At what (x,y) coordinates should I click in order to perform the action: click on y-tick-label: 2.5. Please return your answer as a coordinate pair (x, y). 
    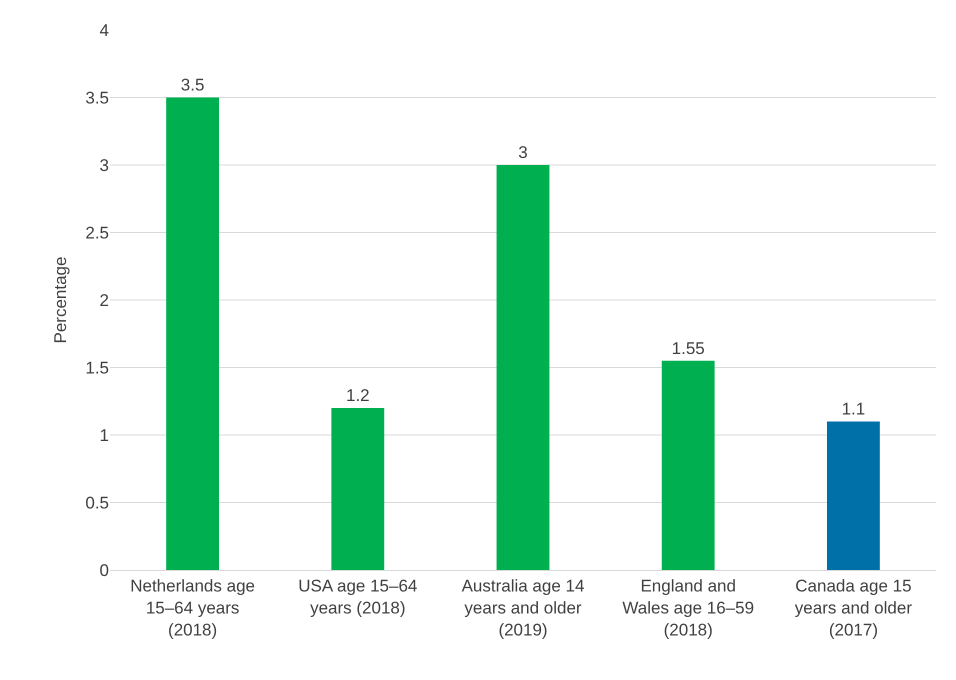
    Looking at the image, I should click on (97, 232).